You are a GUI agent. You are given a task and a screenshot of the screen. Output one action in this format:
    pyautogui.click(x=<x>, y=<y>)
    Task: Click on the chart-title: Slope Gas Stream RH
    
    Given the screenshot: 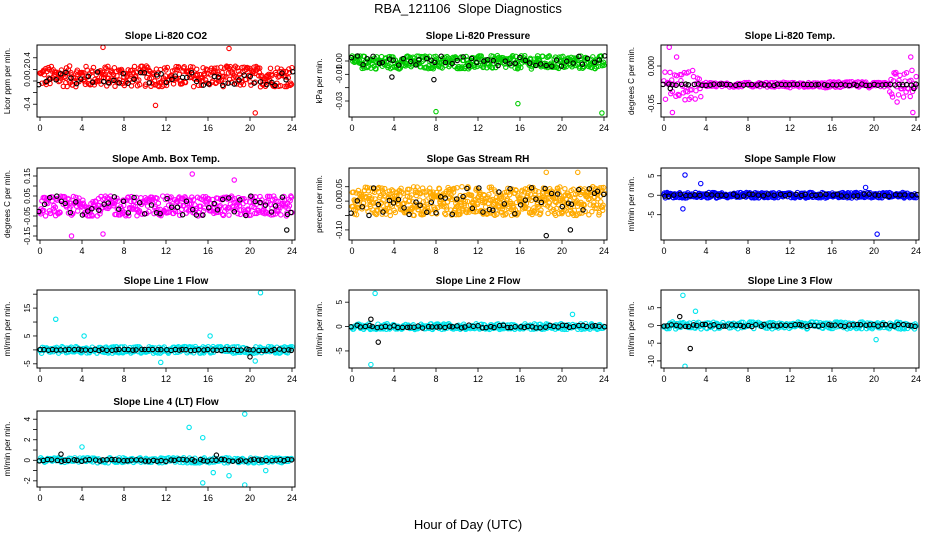 What is the action you would take?
    pyautogui.click(x=478, y=159)
    